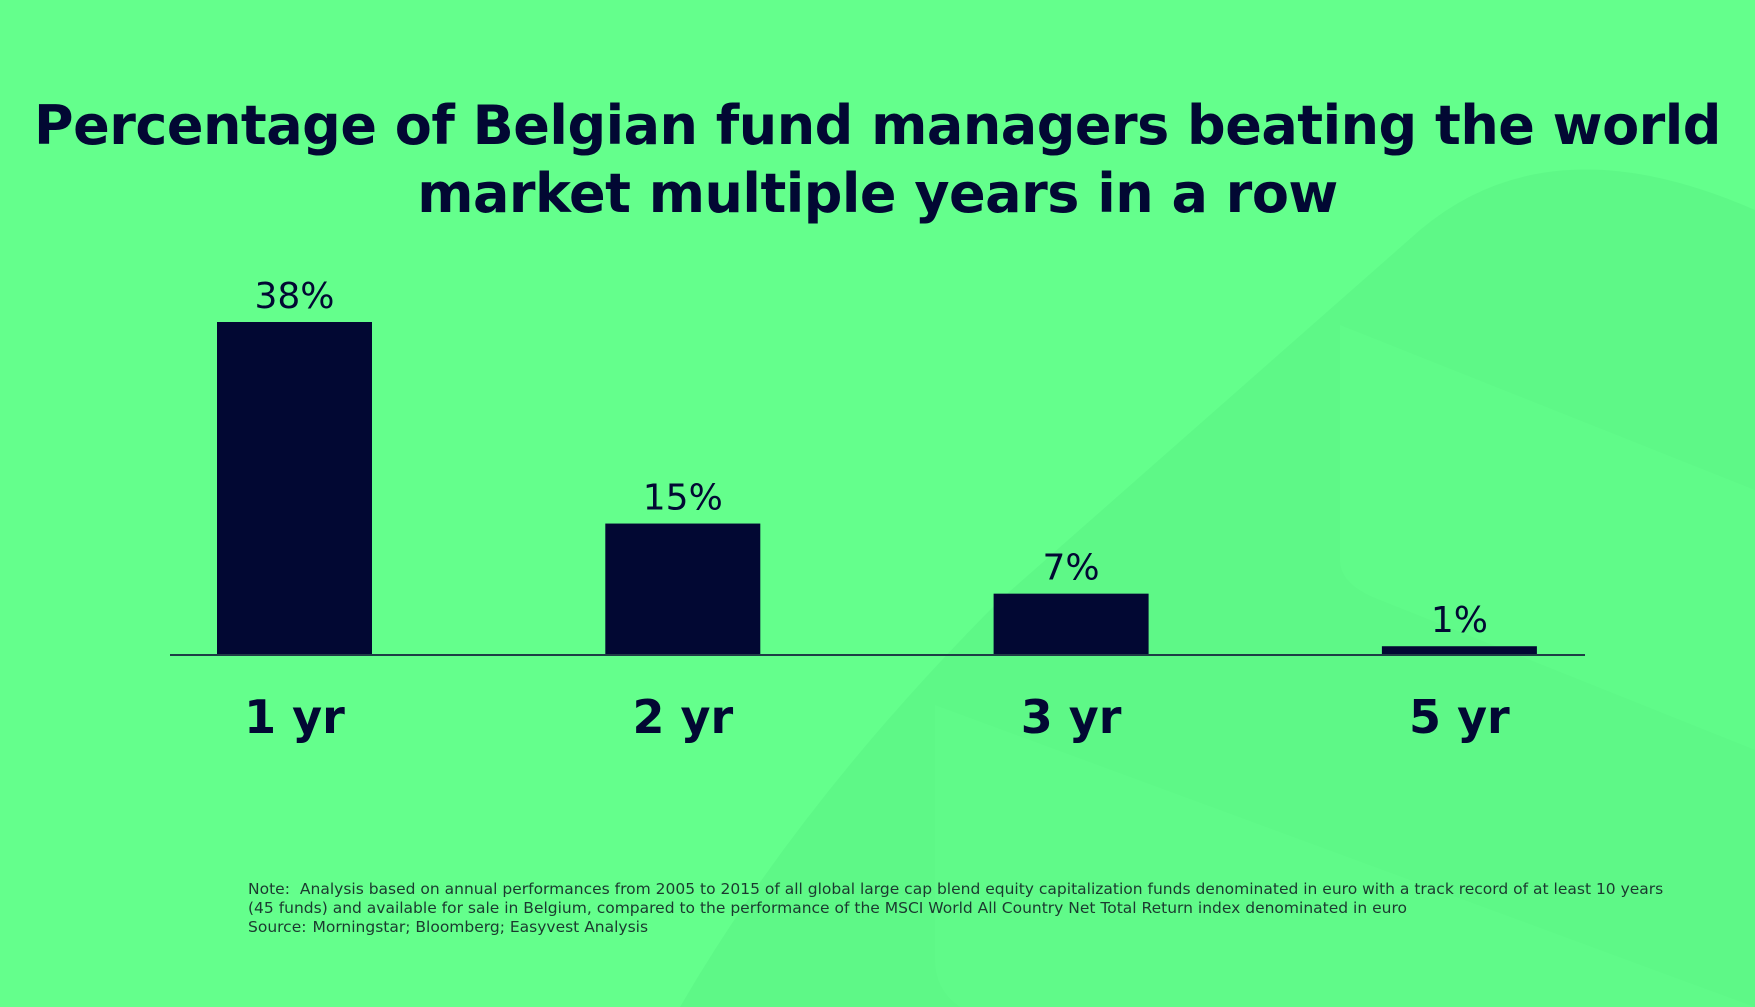 The height and width of the screenshot is (1007, 1755). What do you see at coordinates (683, 498) in the screenshot?
I see `value-label-2-yr: 15%` at bounding box center [683, 498].